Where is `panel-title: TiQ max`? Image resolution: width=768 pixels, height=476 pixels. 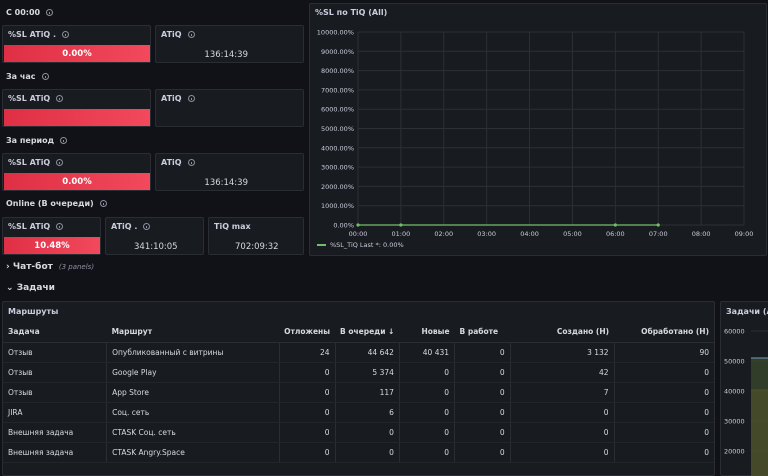
panel-title: TiQ max is located at coordinates (232, 226).